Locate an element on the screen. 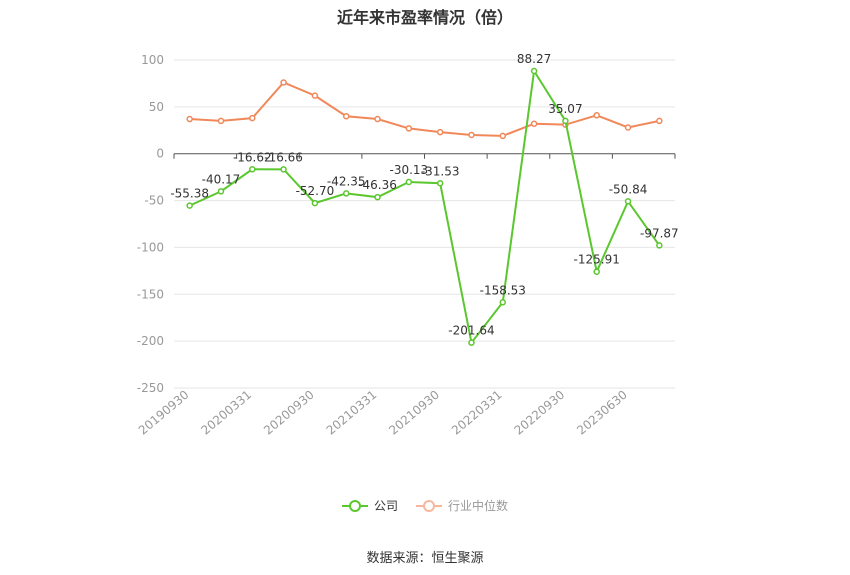 The width and height of the screenshot is (850, 575). data-label: -16.62 is located at coordinates (252, 157).